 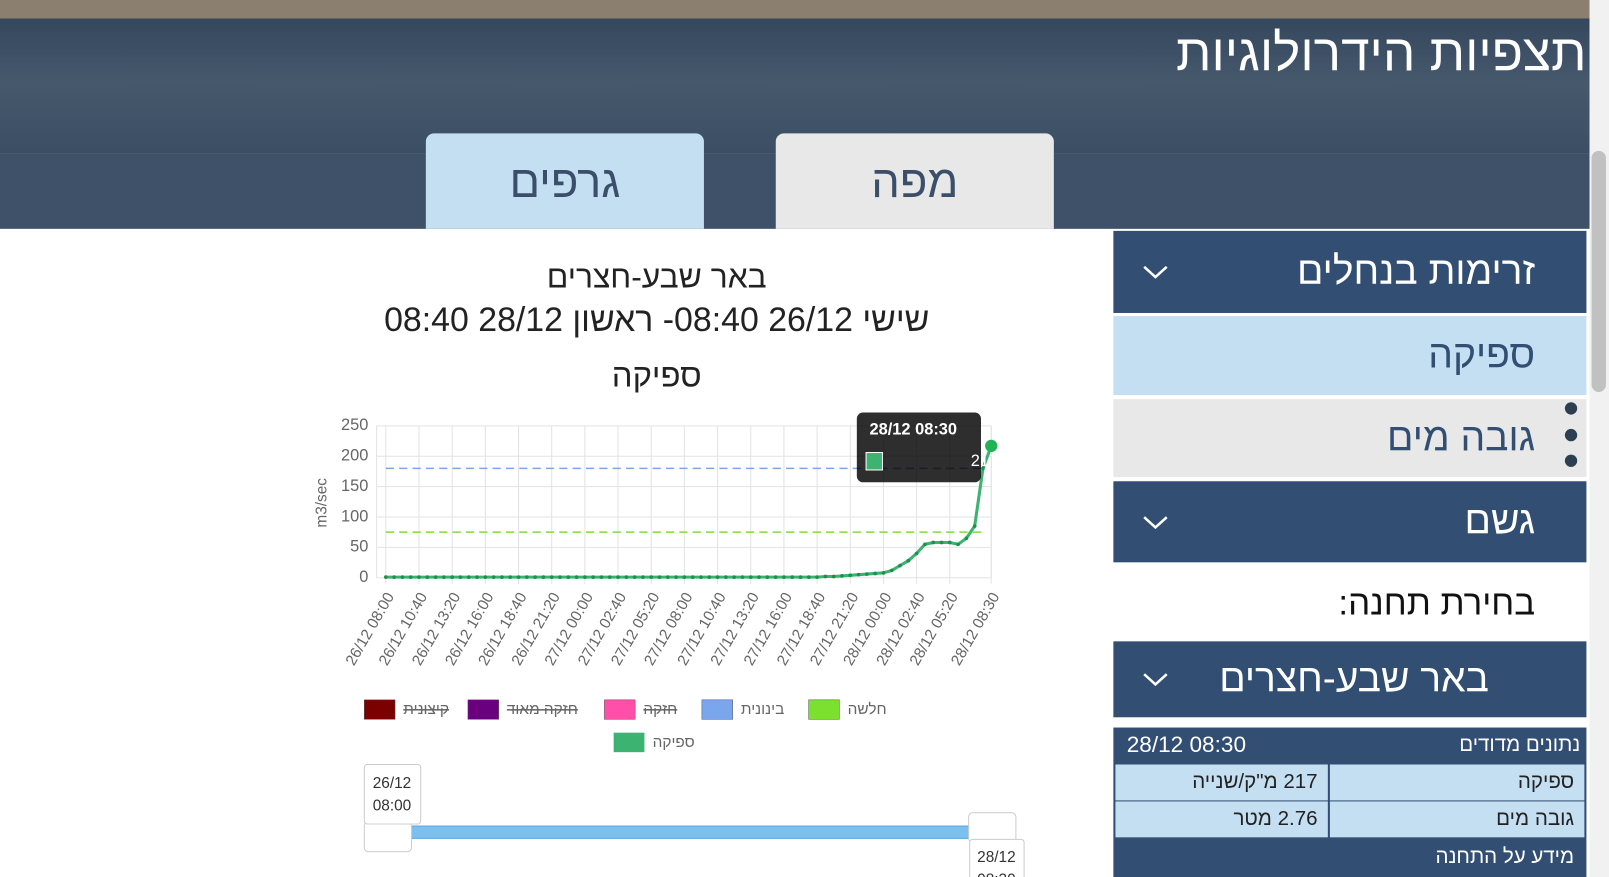 I want to click on y-tick-label: 250, so click(x=354, y=425).